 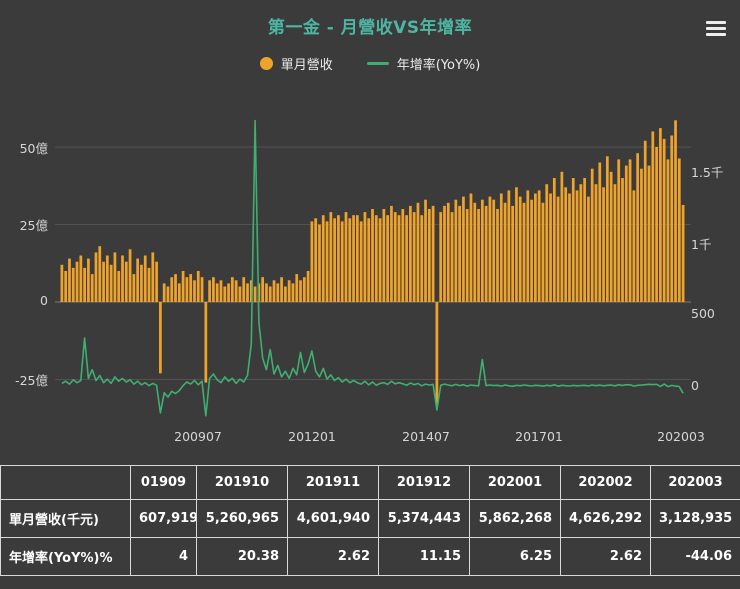 I want to click on header: 第一金 - 月營收VS年增率, so click(x=370, y=19).